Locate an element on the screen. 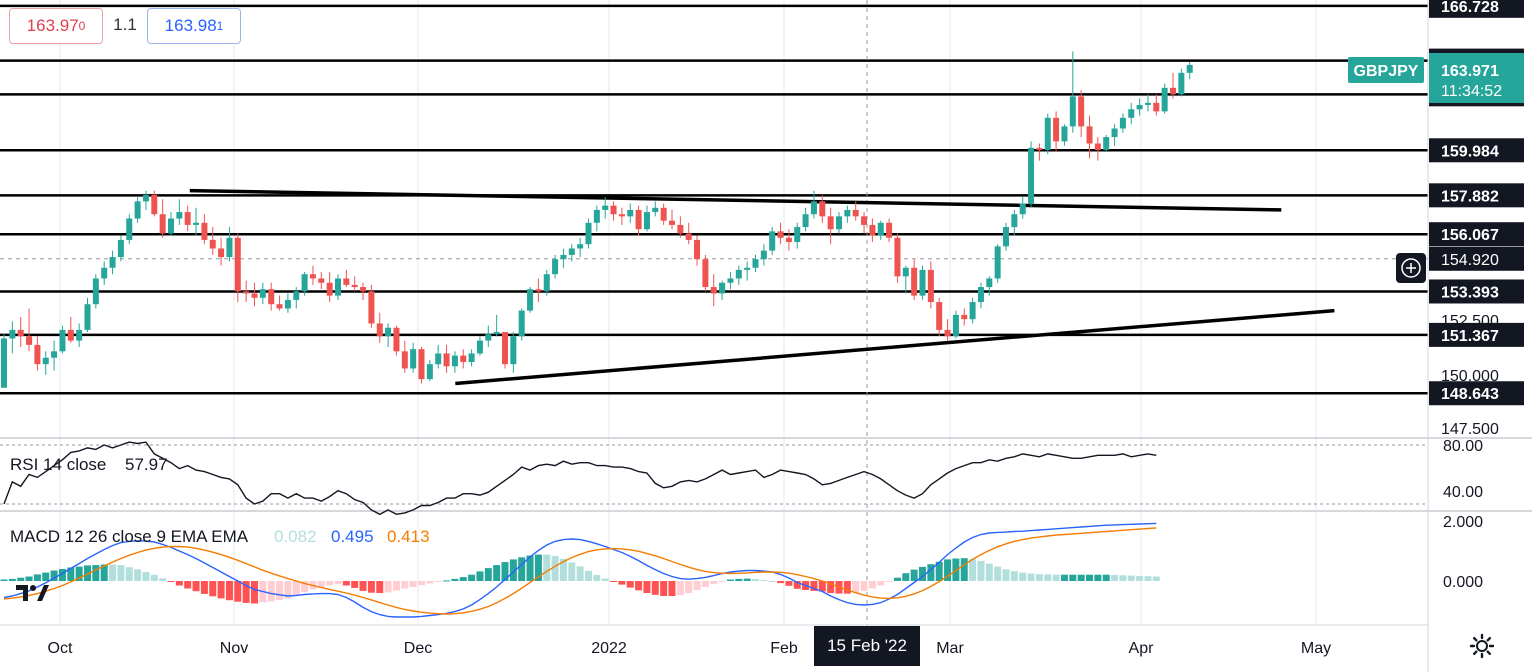  add-alert-button is located at coordinates (1411, 268).